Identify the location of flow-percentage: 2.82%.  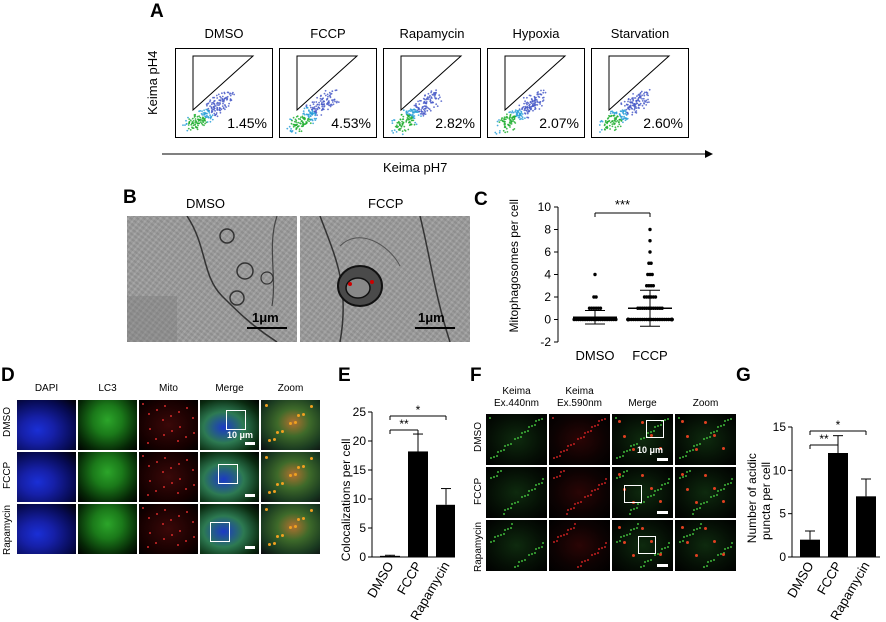
(455, 123).